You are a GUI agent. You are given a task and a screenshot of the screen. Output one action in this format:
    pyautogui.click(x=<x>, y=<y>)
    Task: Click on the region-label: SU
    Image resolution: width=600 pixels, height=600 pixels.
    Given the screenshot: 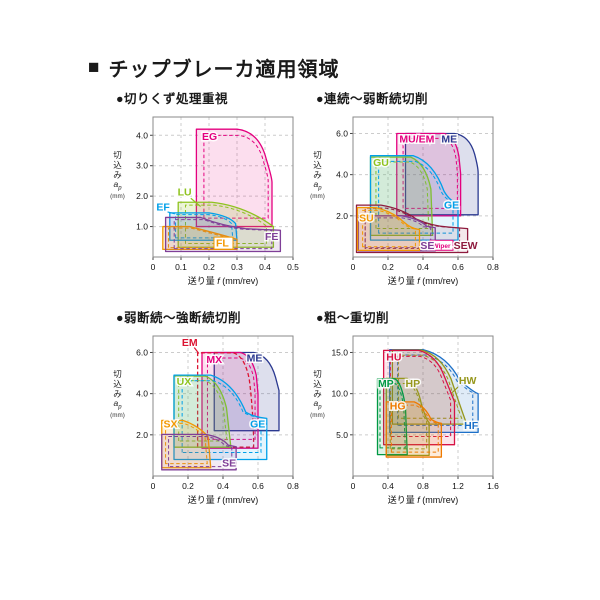 What is the action you would take?
    pyautogui.click(x=366, y=219)
    